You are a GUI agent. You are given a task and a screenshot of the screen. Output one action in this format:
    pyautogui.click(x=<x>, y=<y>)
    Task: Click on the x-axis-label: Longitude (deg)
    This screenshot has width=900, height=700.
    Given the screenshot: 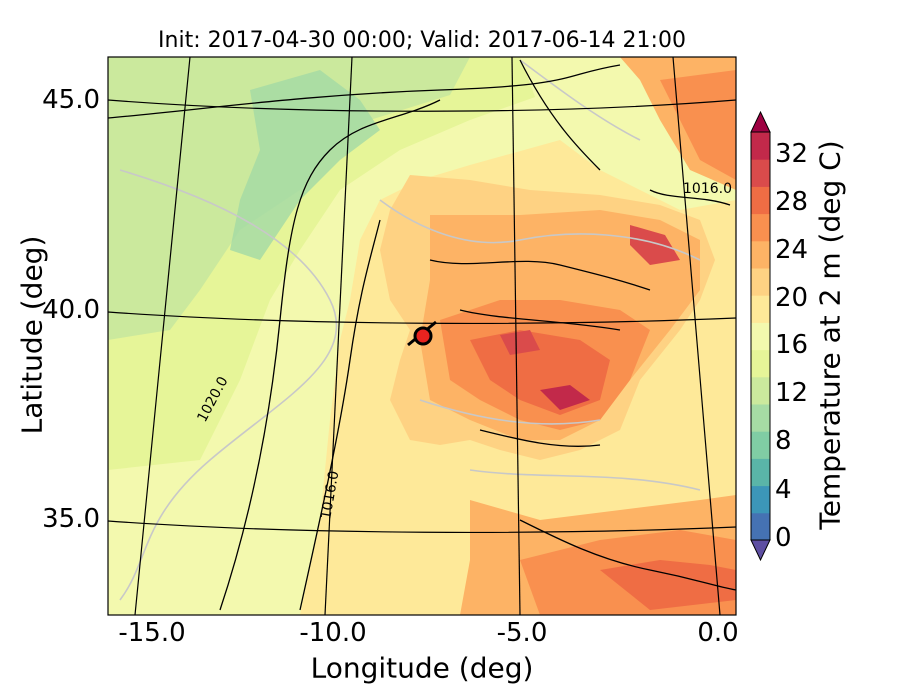 What is the action you would take?
    pyautogui.click(x=422, y=668)
    